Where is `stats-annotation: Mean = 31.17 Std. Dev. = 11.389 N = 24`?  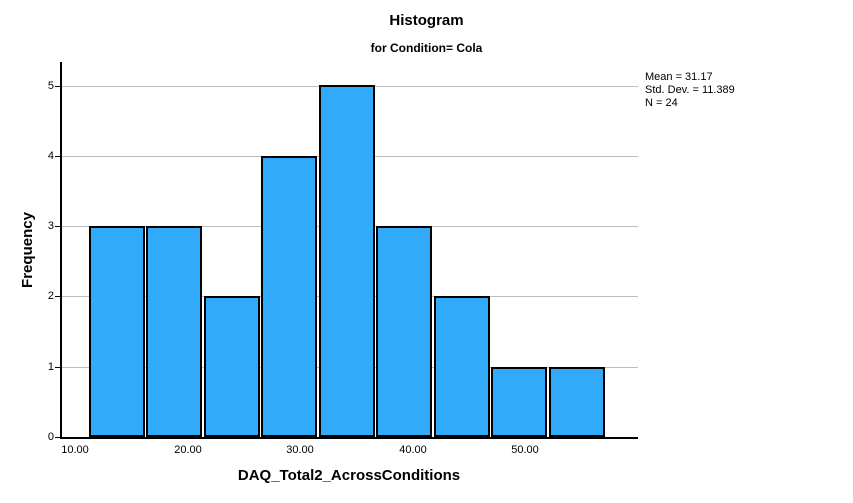
stats-annotation: Mean = 31.17 Std. Dev. = 11.389 N = 24 is located at coordinates (690, 90).